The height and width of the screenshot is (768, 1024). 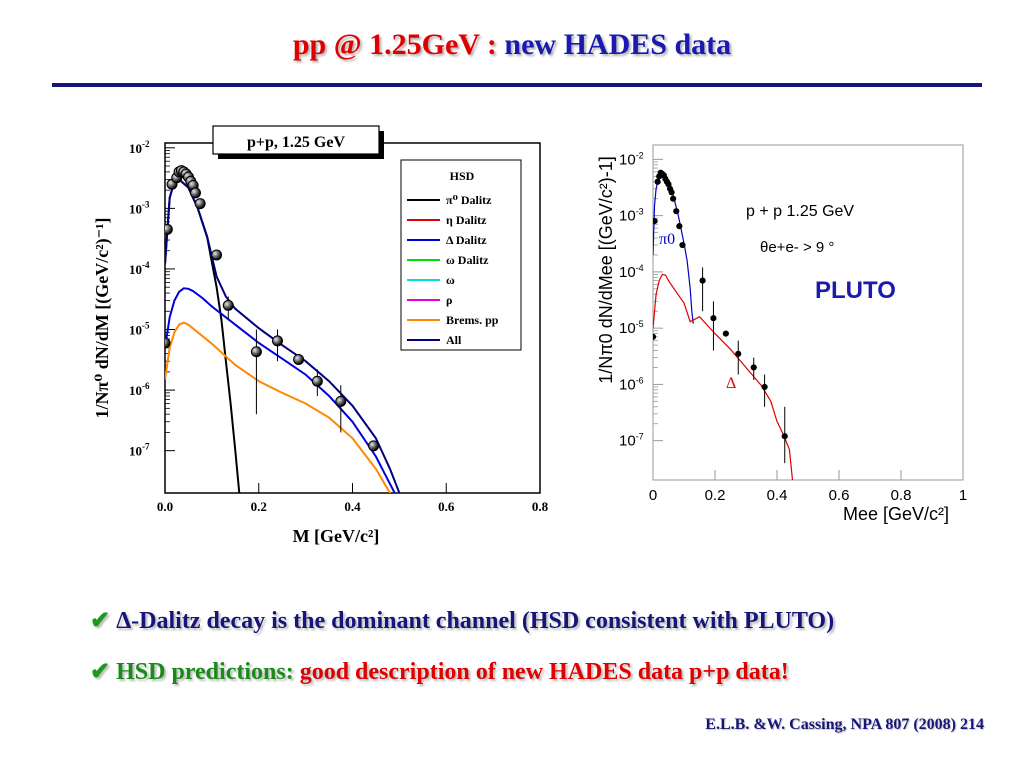 I want to click on pluto-chart-title: p + p 1.25 GeV, so click(x=800, y=211).